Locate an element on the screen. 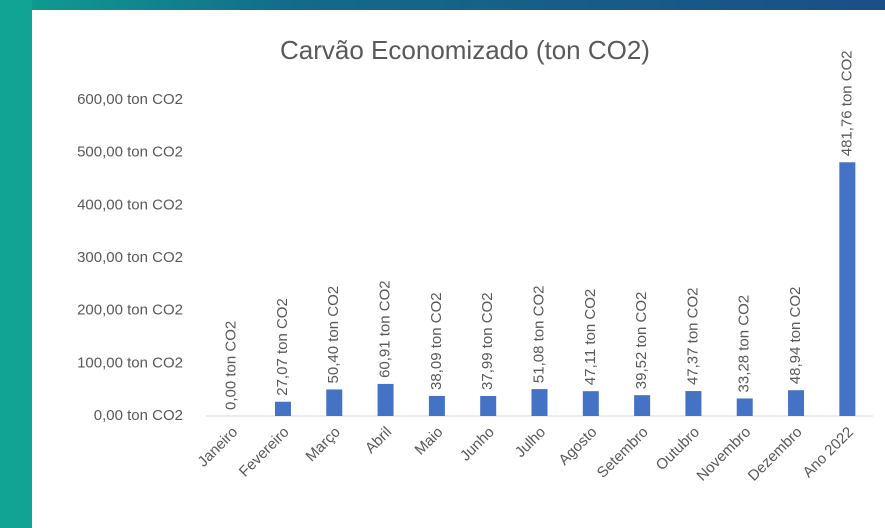  data-label: 51,08 ton CO2 is located at coordinates (538, 335).